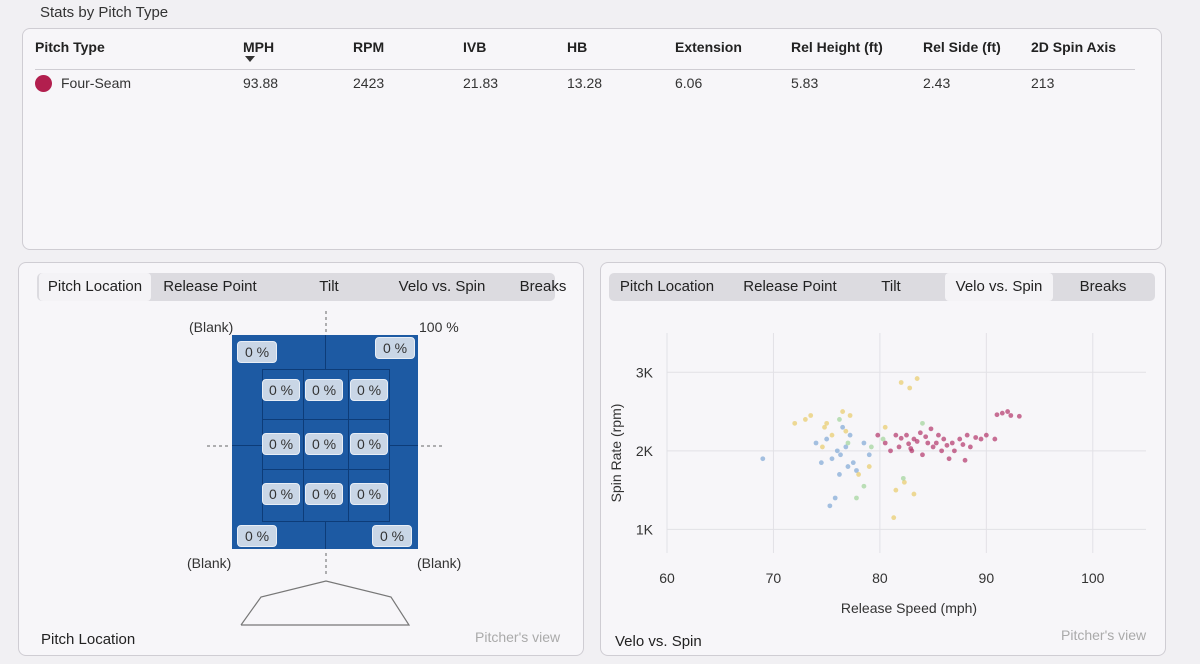 This screenshot has width=1200, height=664. What do you see at coordinates (987, 578) in the screenshot?
I see `x-tick-label: 90` at bounding box center [987, 578].